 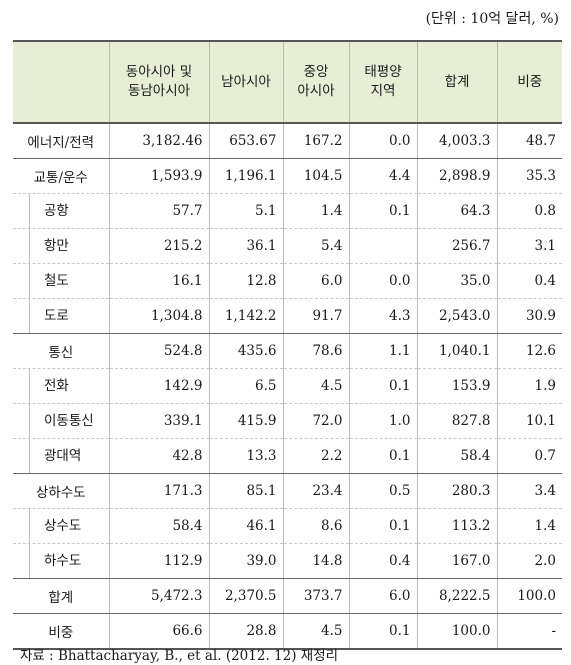 I want to click on row-label: 도로, so click(x=61, y=316).